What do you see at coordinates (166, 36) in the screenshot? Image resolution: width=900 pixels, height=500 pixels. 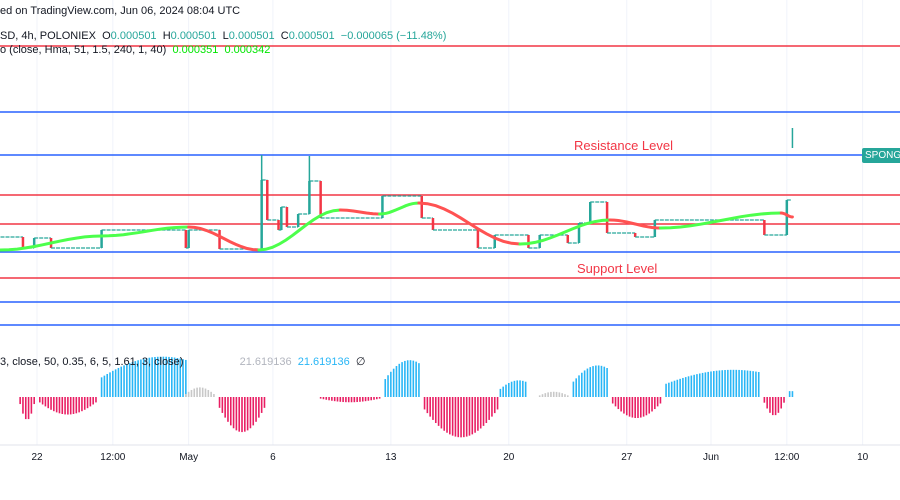 I see `high-label: H` at bounding box center [166, 36].